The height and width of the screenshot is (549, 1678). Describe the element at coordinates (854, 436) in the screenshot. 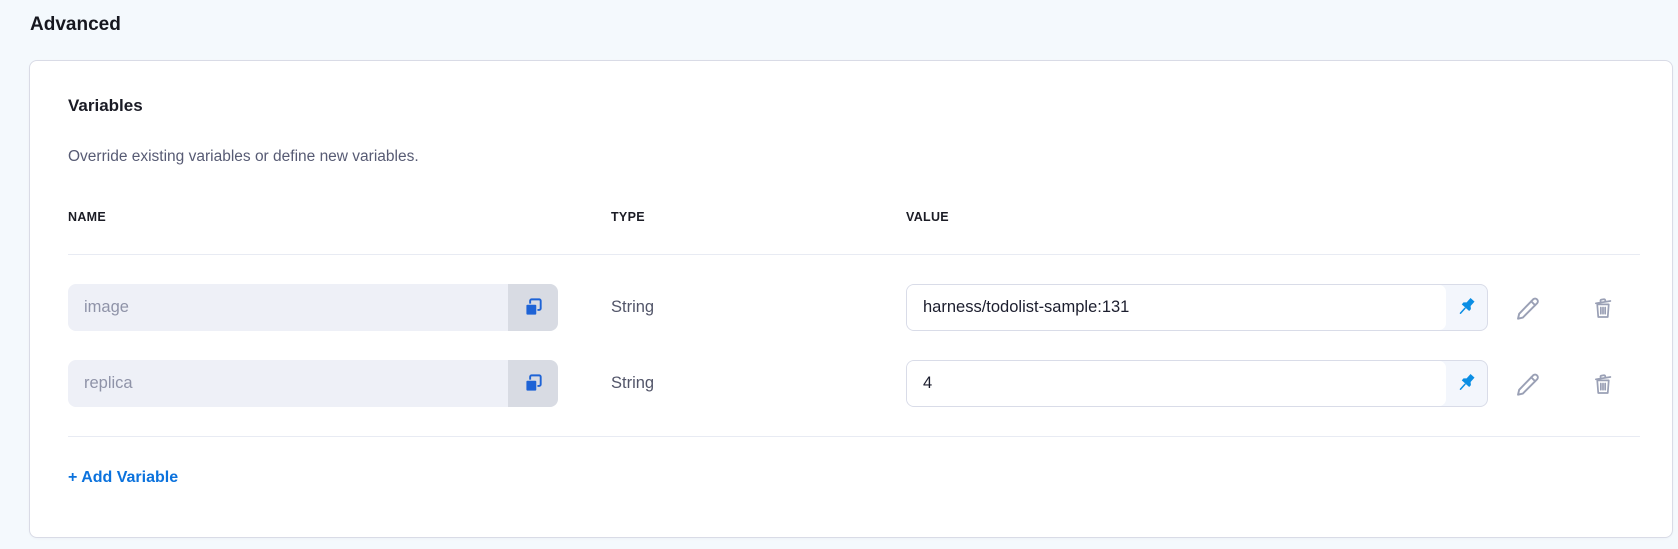

I see `divider` at that location.